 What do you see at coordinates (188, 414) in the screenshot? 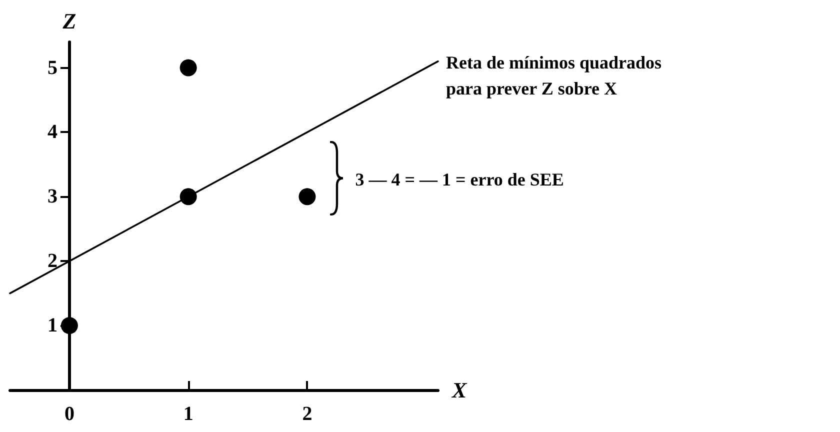
I see `x-tick-label: 1` at bounding box center [188, 414].